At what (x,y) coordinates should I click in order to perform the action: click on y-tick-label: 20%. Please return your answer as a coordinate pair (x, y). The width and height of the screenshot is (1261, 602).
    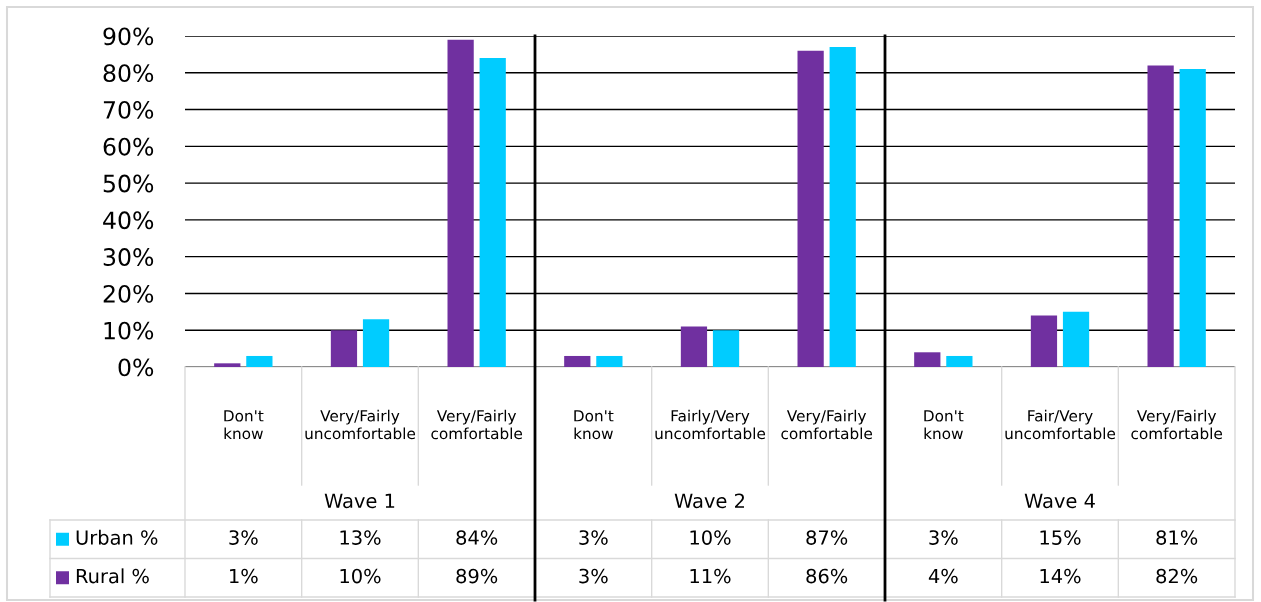
    Looking at the image, I should click on (128, 293).